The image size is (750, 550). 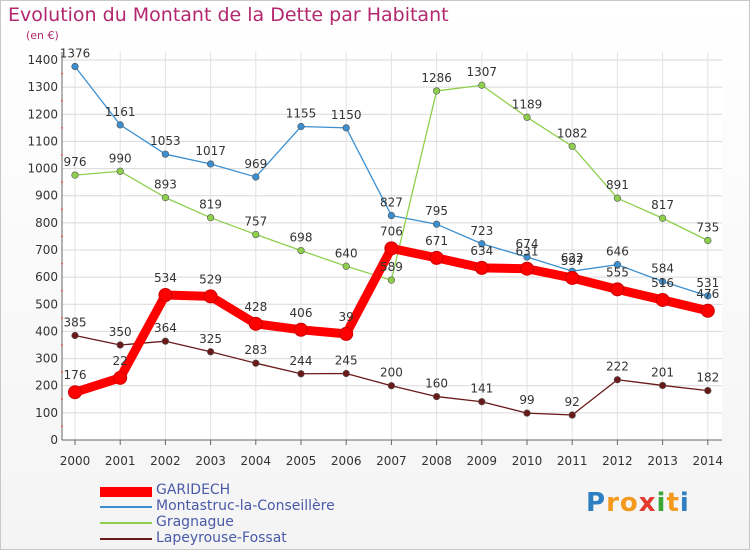 I want to click on data-label: 350, so click(x=120, y=332).